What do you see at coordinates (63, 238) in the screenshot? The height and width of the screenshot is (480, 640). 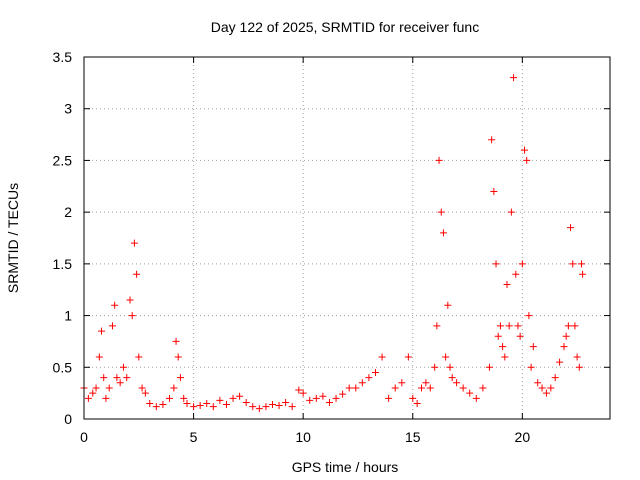 I see `y-tick-labels: 0 0.5 1 1.5 2 2.5 3 3.5` at bounding box center [63, 238].